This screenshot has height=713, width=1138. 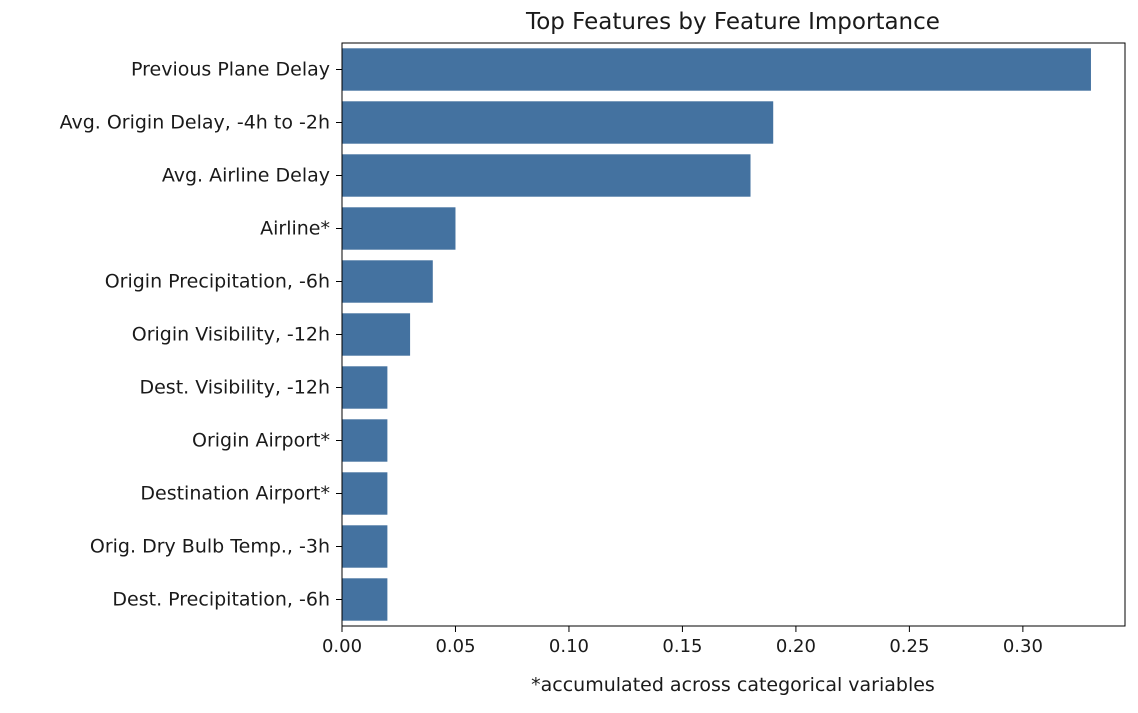 I want to click on category-label-9: Orig. Dry Bulb Temp., -3h, so click(x=210, y=547).